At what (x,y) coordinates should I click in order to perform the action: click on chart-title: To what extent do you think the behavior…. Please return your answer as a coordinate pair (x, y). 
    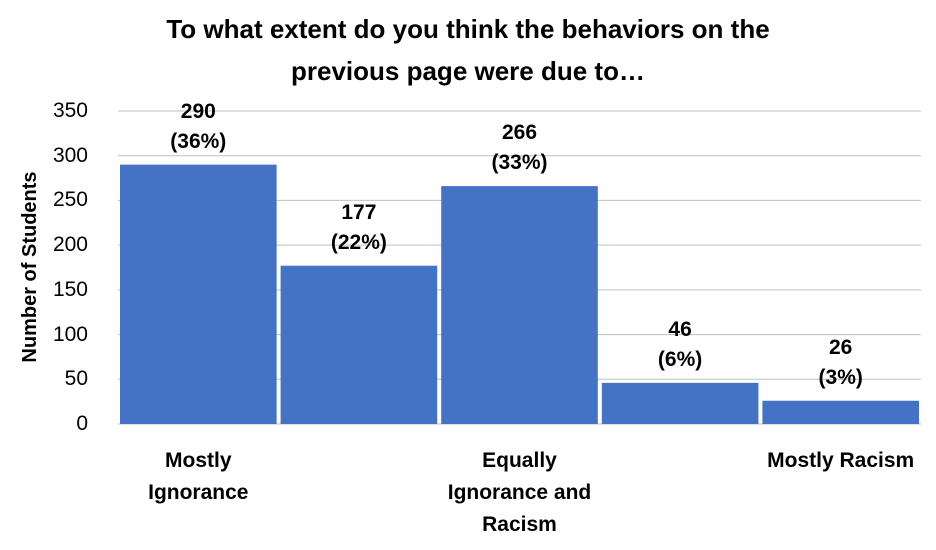
    Looking at the image, I should click on (468, 50).